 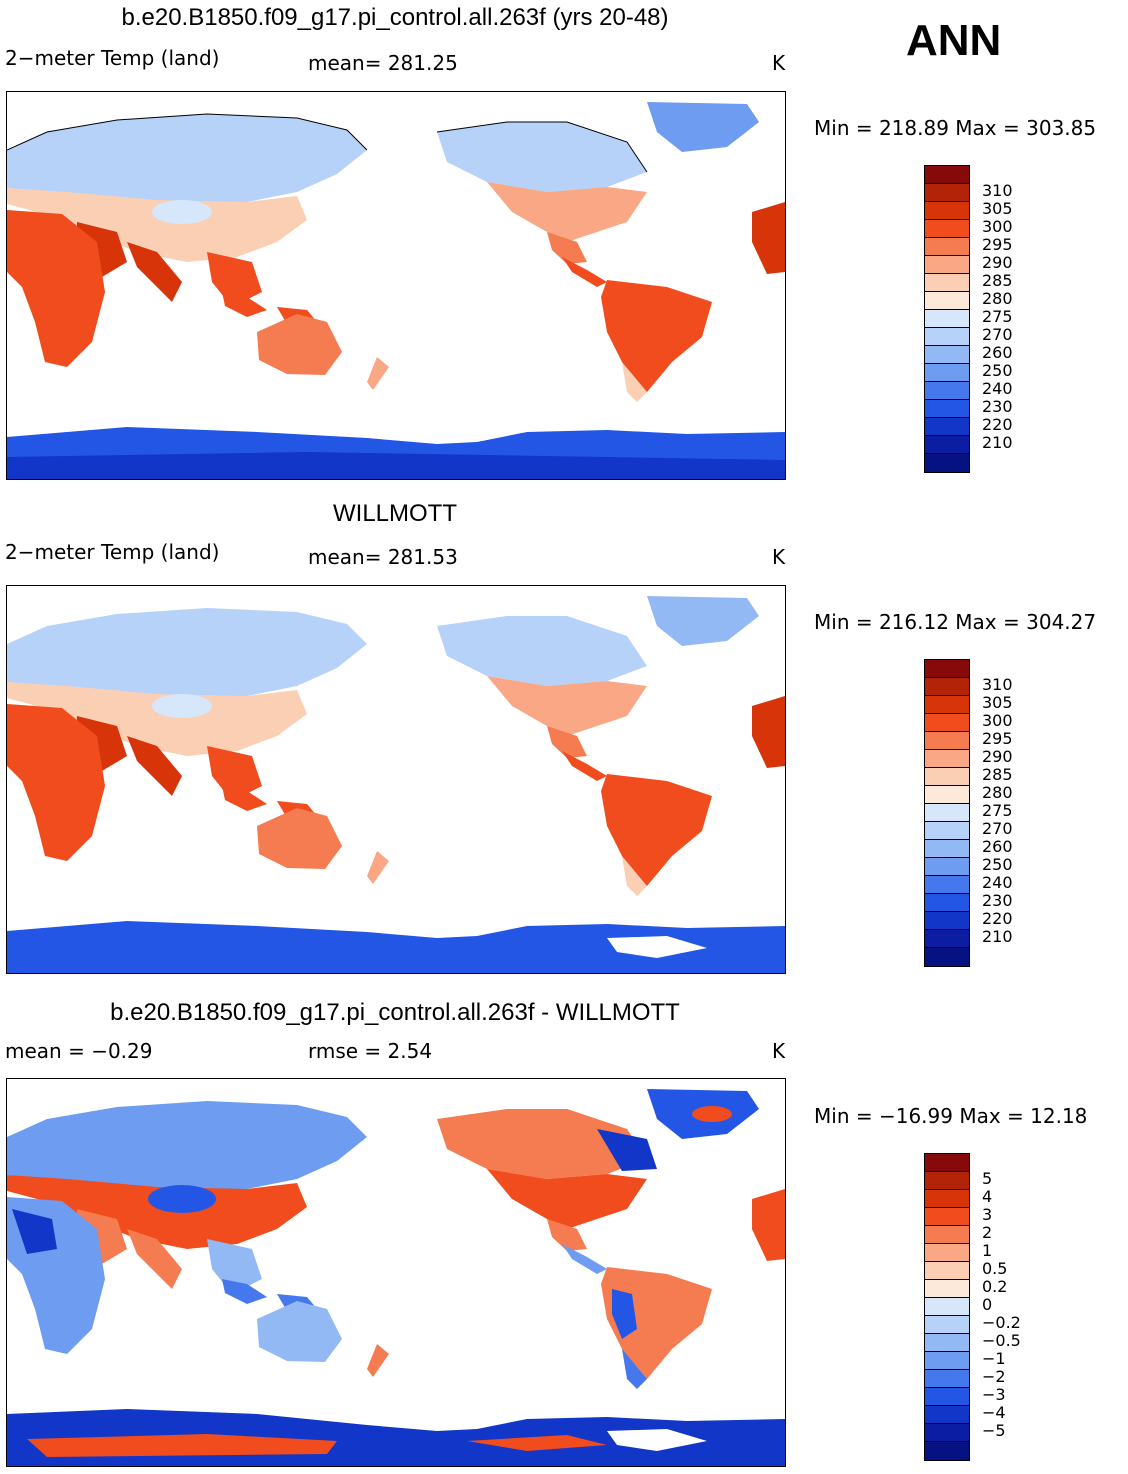 I want to click on season-label: ANN, so click(x=954, y=40).